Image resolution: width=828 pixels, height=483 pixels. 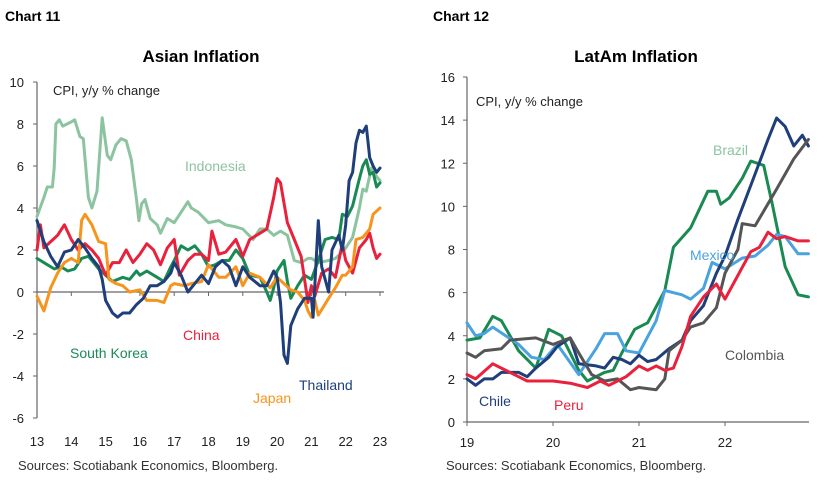 What do you see at coordinates (32, 16) in the screenshot?
I see `chart-label: Chart 11` at bounding box center [32, 16].